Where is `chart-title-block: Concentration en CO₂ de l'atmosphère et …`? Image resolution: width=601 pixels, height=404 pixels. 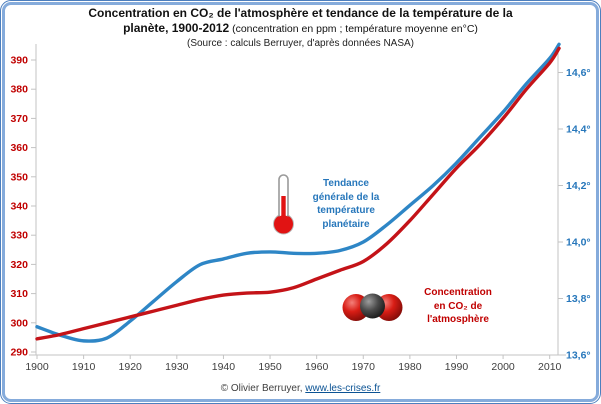 chart-title-block: Concentration en CO₂ de l'atmosphère et … is located at coordinates (300, 28).